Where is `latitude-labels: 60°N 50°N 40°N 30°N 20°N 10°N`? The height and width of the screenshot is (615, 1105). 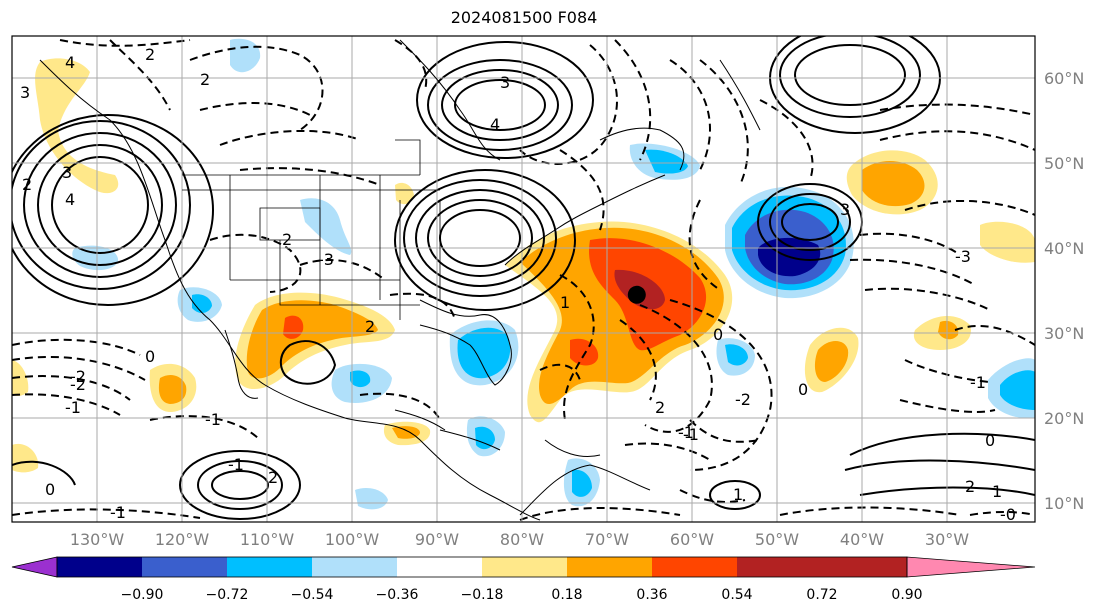
latitude-labels: 60°N 50°N 40°N 30°N 20°N 10°N is located at coordinates (1064, 291).